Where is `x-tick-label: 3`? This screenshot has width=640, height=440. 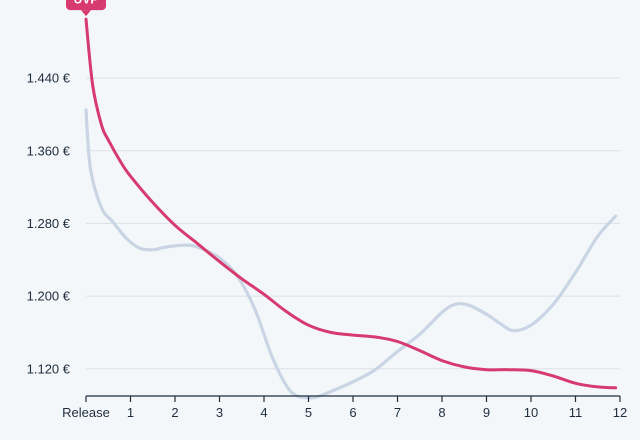
x-tick-label: 3 is located at coordinates (219, 412).